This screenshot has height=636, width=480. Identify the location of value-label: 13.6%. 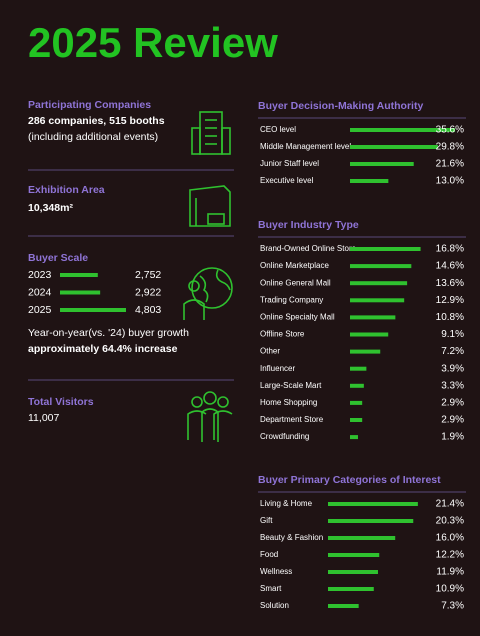
(450, 283).